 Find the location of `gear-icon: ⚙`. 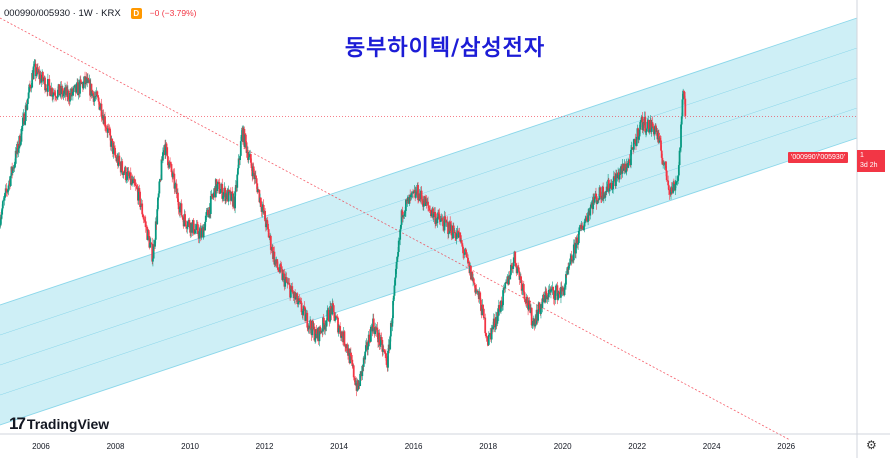

gear-icon: ⚙ is located at coordinates (871, 445).